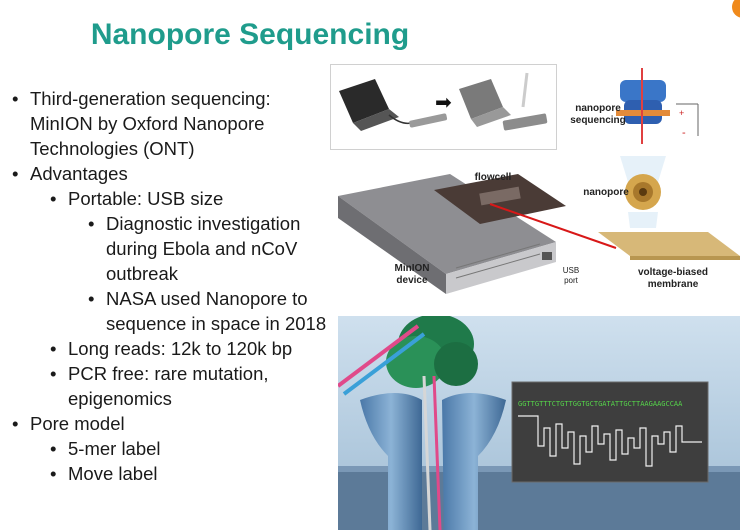 The height and width of the screenshot is (530, 740). Describe the element at coordinates (180, 348) in the screenshot. I see `bullet-text: Long reads: 12k to 120k bp` at that location.